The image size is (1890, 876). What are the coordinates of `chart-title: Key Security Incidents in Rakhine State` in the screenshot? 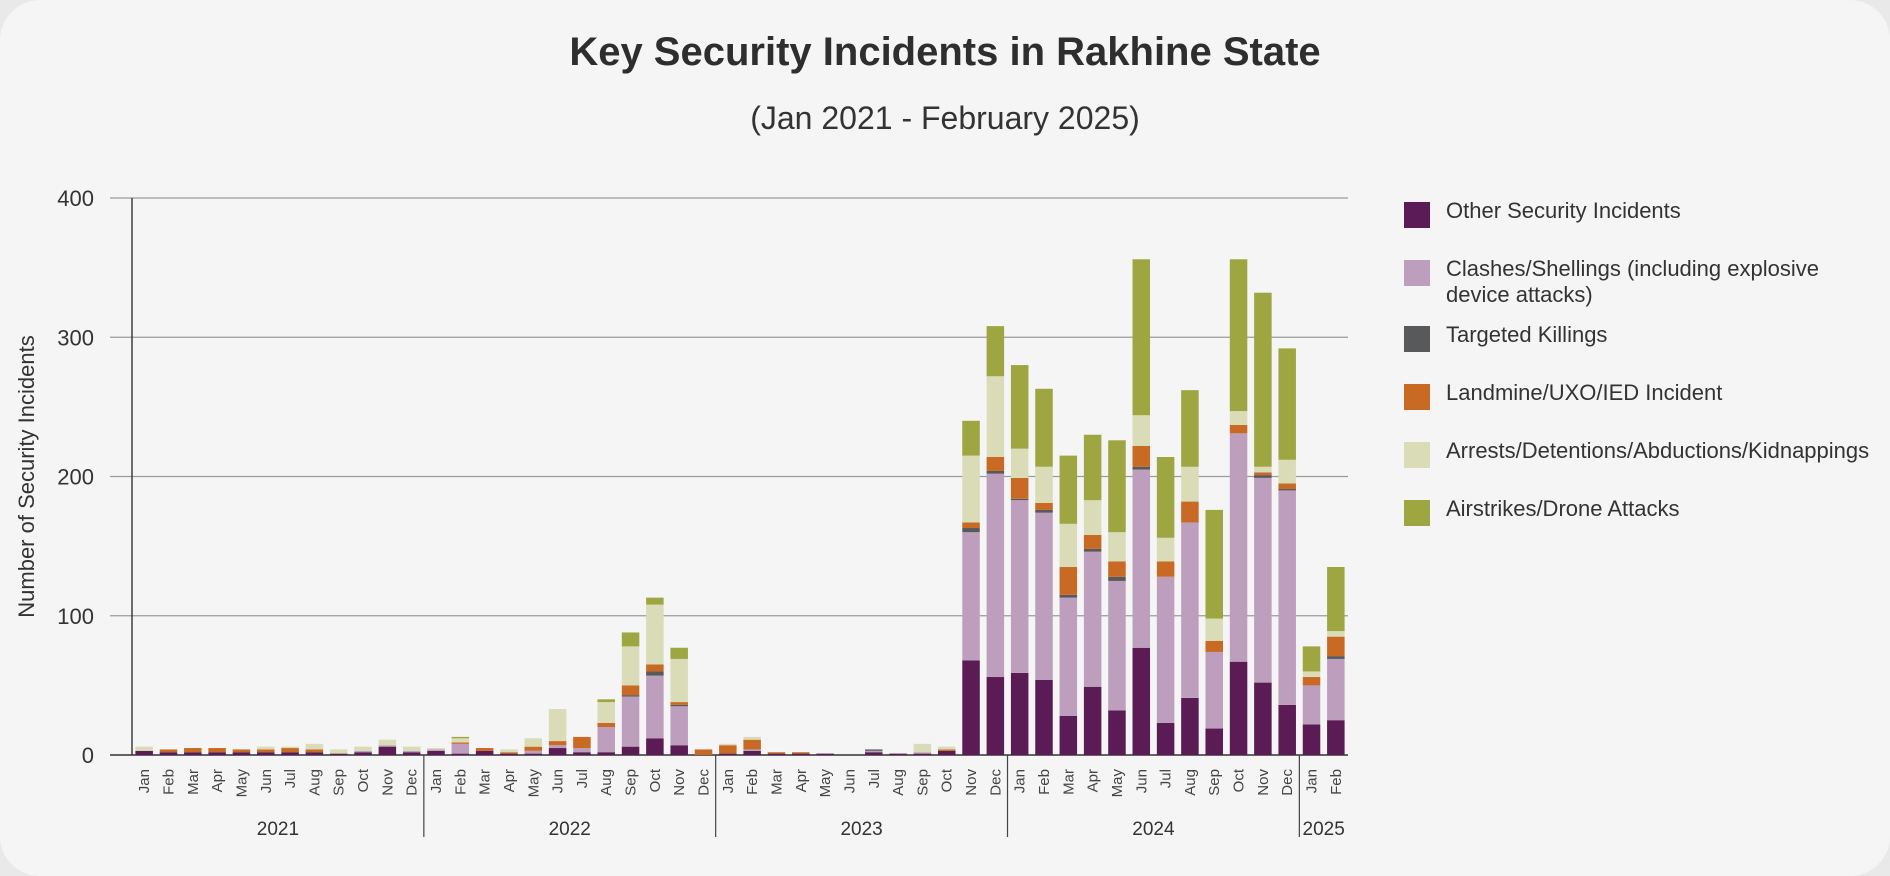 It's located at (945, 52).